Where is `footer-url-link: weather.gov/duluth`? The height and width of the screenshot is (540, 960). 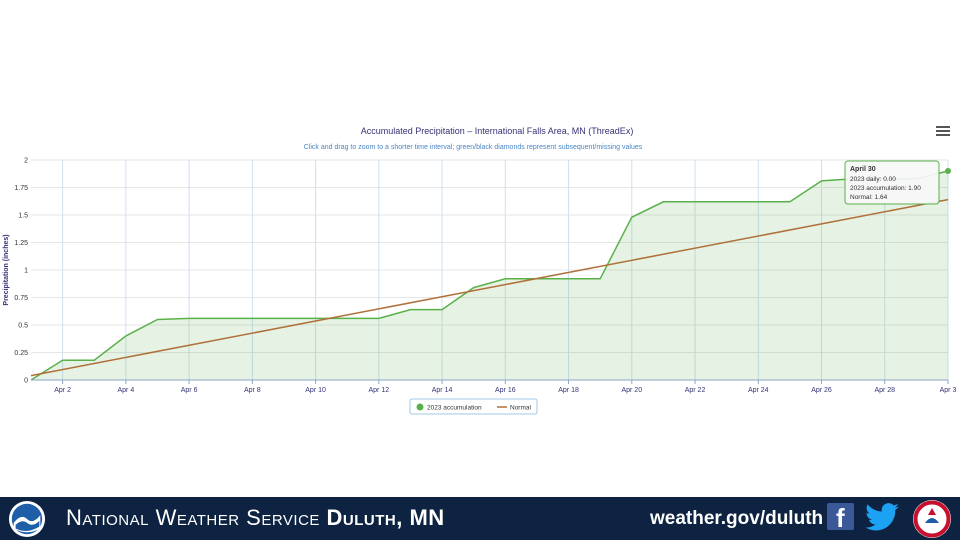
footer-url-link: weather.gov/duluth is located at coordinates (737, 518).